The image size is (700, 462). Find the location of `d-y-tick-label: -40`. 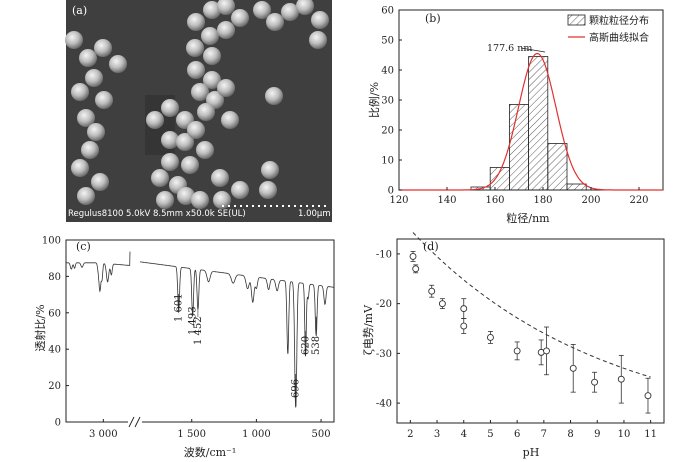

d-y-tick-label: -40 is located at coordinates (384, 404).